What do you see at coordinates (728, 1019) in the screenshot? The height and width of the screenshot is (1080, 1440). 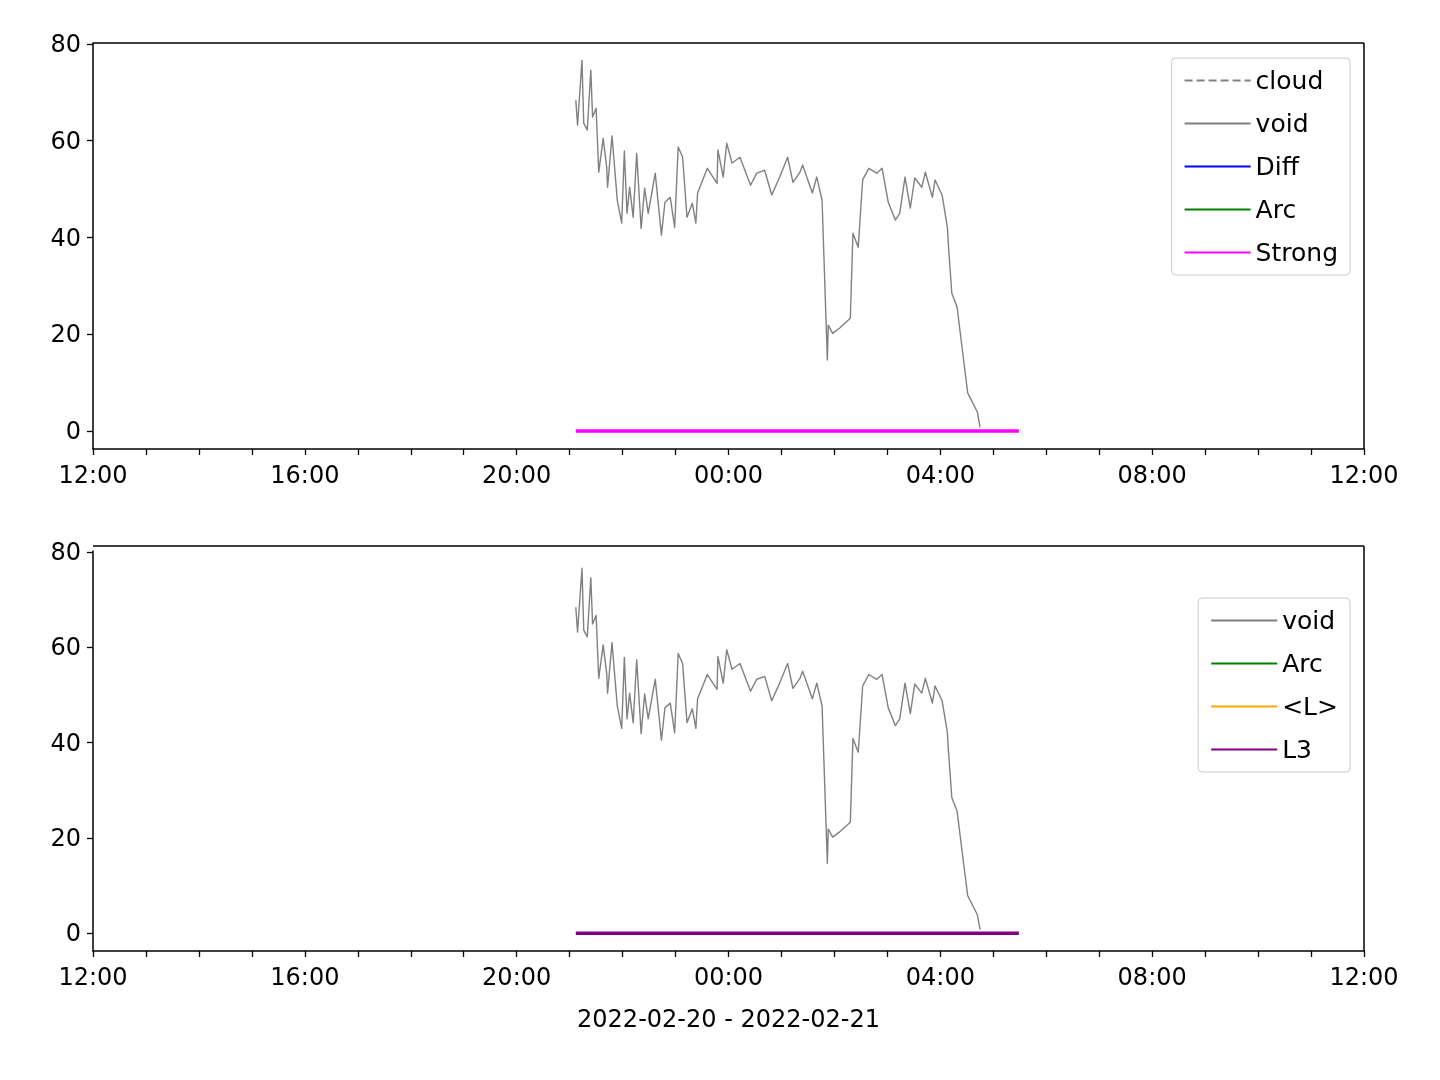 I see `x-axis-title: 2022-02-20 - 2022-02-21` at bounding box center [728, 1019].